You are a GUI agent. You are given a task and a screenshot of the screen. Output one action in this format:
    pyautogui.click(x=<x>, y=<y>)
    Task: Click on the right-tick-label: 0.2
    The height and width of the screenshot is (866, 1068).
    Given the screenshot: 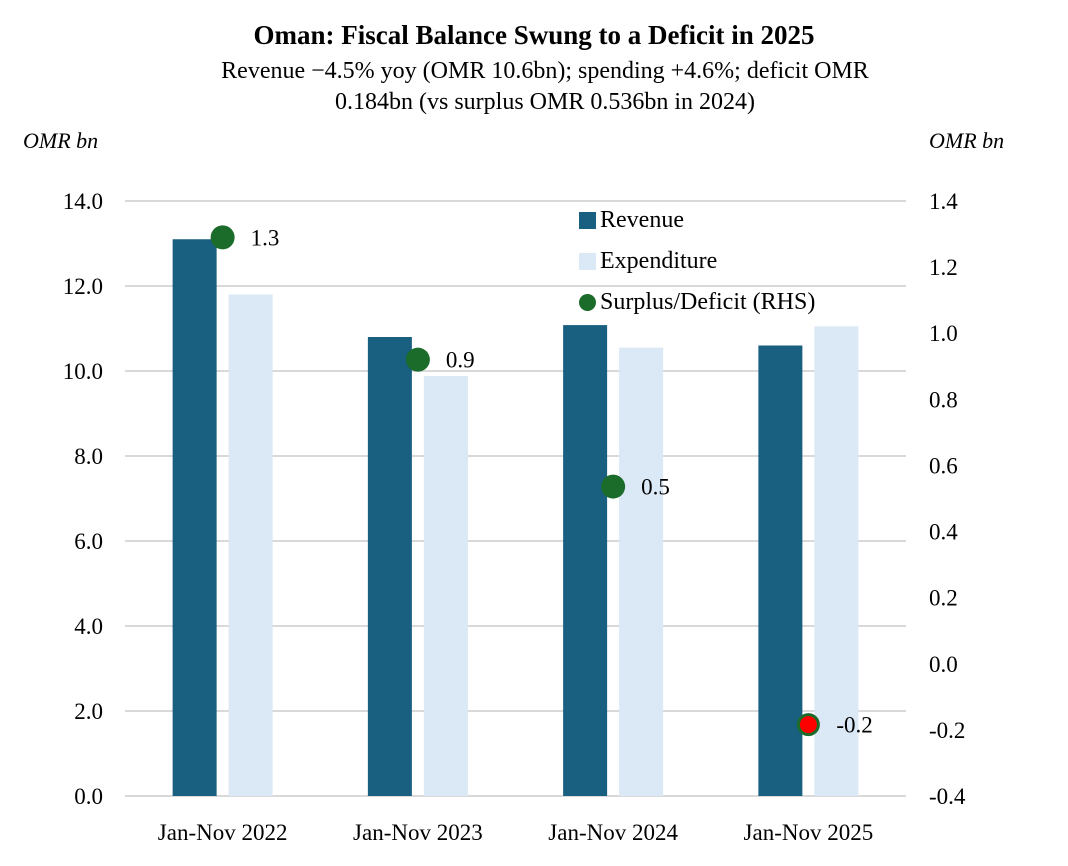 What is the action you would take?
    pyautogui.click(x=943, y=598)
    